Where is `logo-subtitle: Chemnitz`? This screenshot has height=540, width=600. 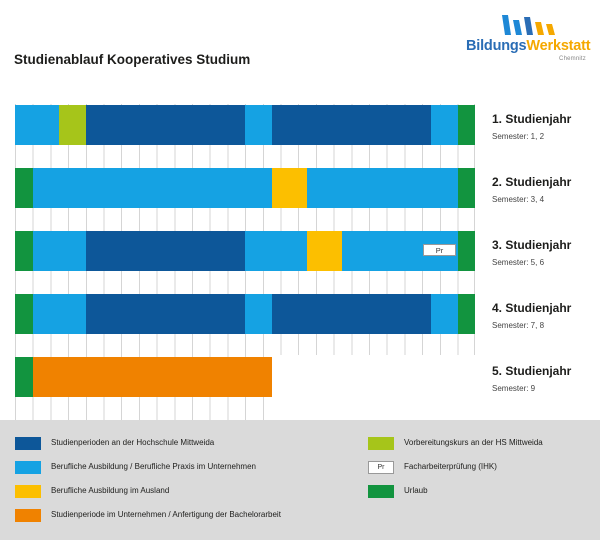
logo-subtitle: Chemnitz is located at coordinates (572, 59).